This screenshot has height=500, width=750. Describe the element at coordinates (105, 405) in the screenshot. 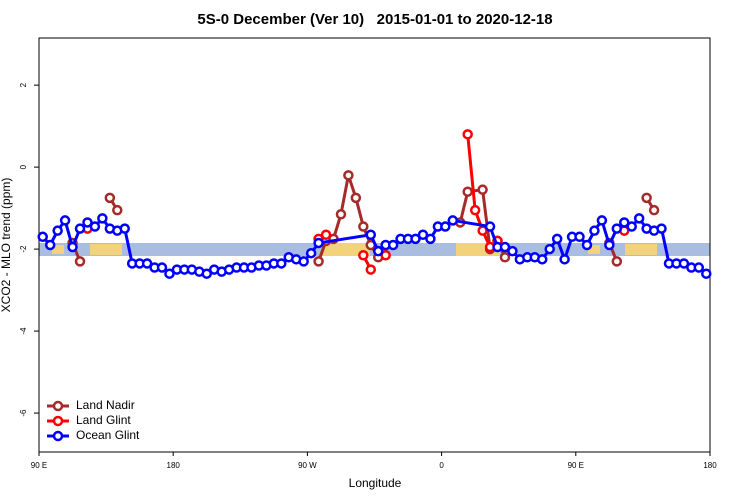

I see `legend-label: Land Nadir` at that location.